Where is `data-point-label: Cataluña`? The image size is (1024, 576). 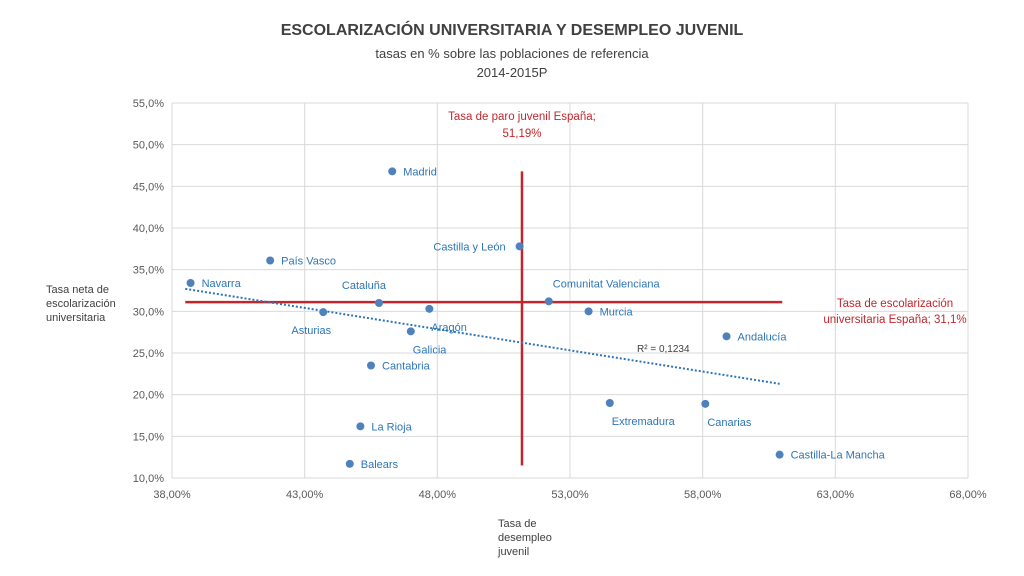
data-point-label: Cataluña is located at coordinates (364, 286).